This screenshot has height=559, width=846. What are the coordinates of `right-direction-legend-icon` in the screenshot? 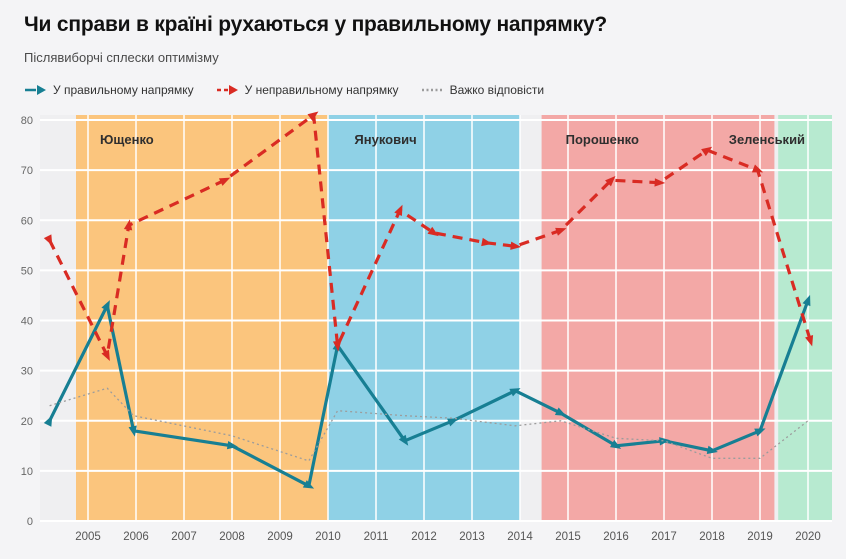 It's located at (35, 90).